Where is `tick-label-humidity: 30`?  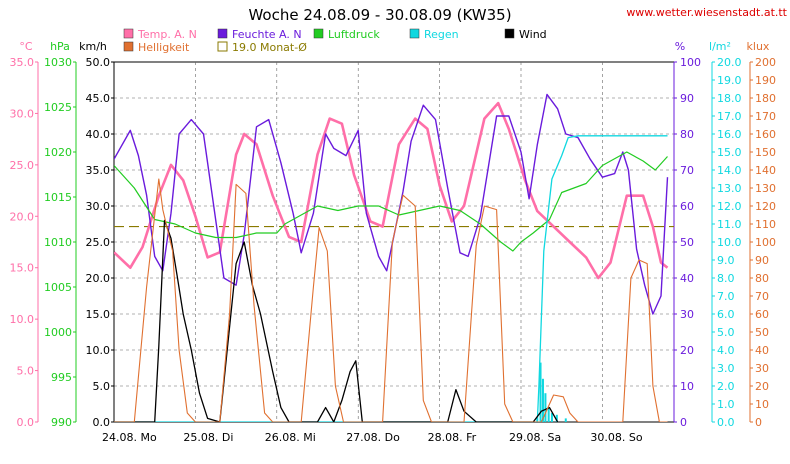
tick-label-humidity: 30 is located at coordinates (687, 314).